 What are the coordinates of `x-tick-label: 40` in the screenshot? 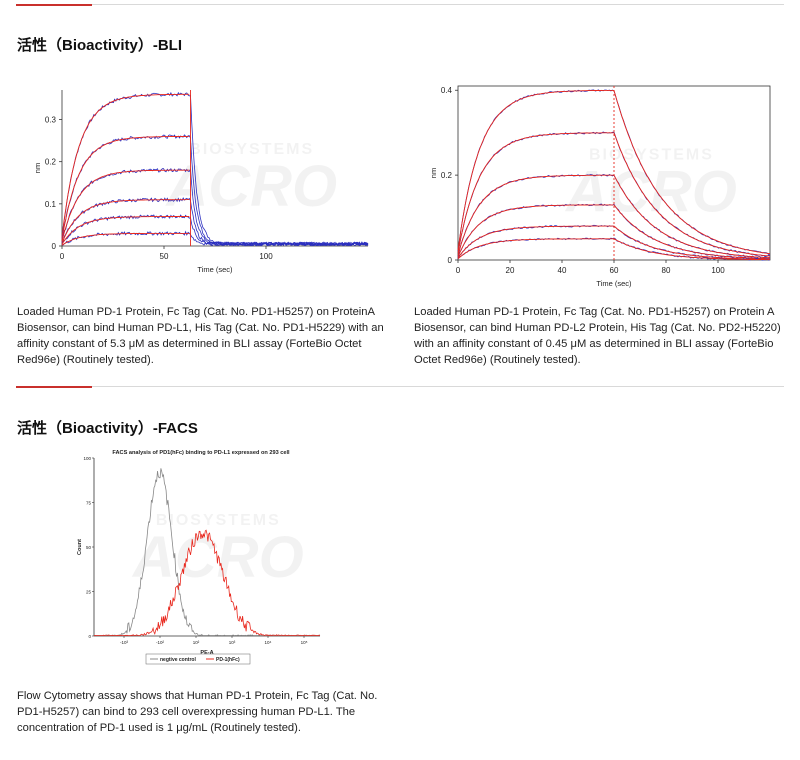 It's located at (562, 270).